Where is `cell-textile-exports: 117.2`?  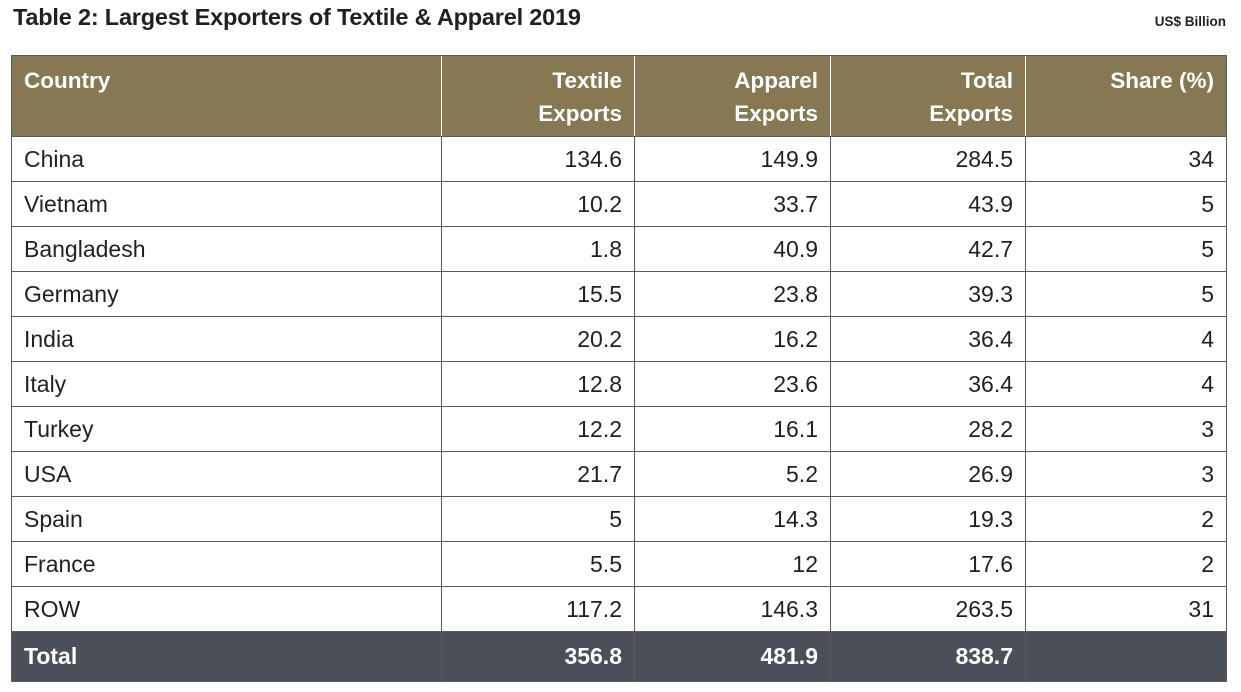
cell-textile-exports: 117.2 is located at coordinates (538, 609).